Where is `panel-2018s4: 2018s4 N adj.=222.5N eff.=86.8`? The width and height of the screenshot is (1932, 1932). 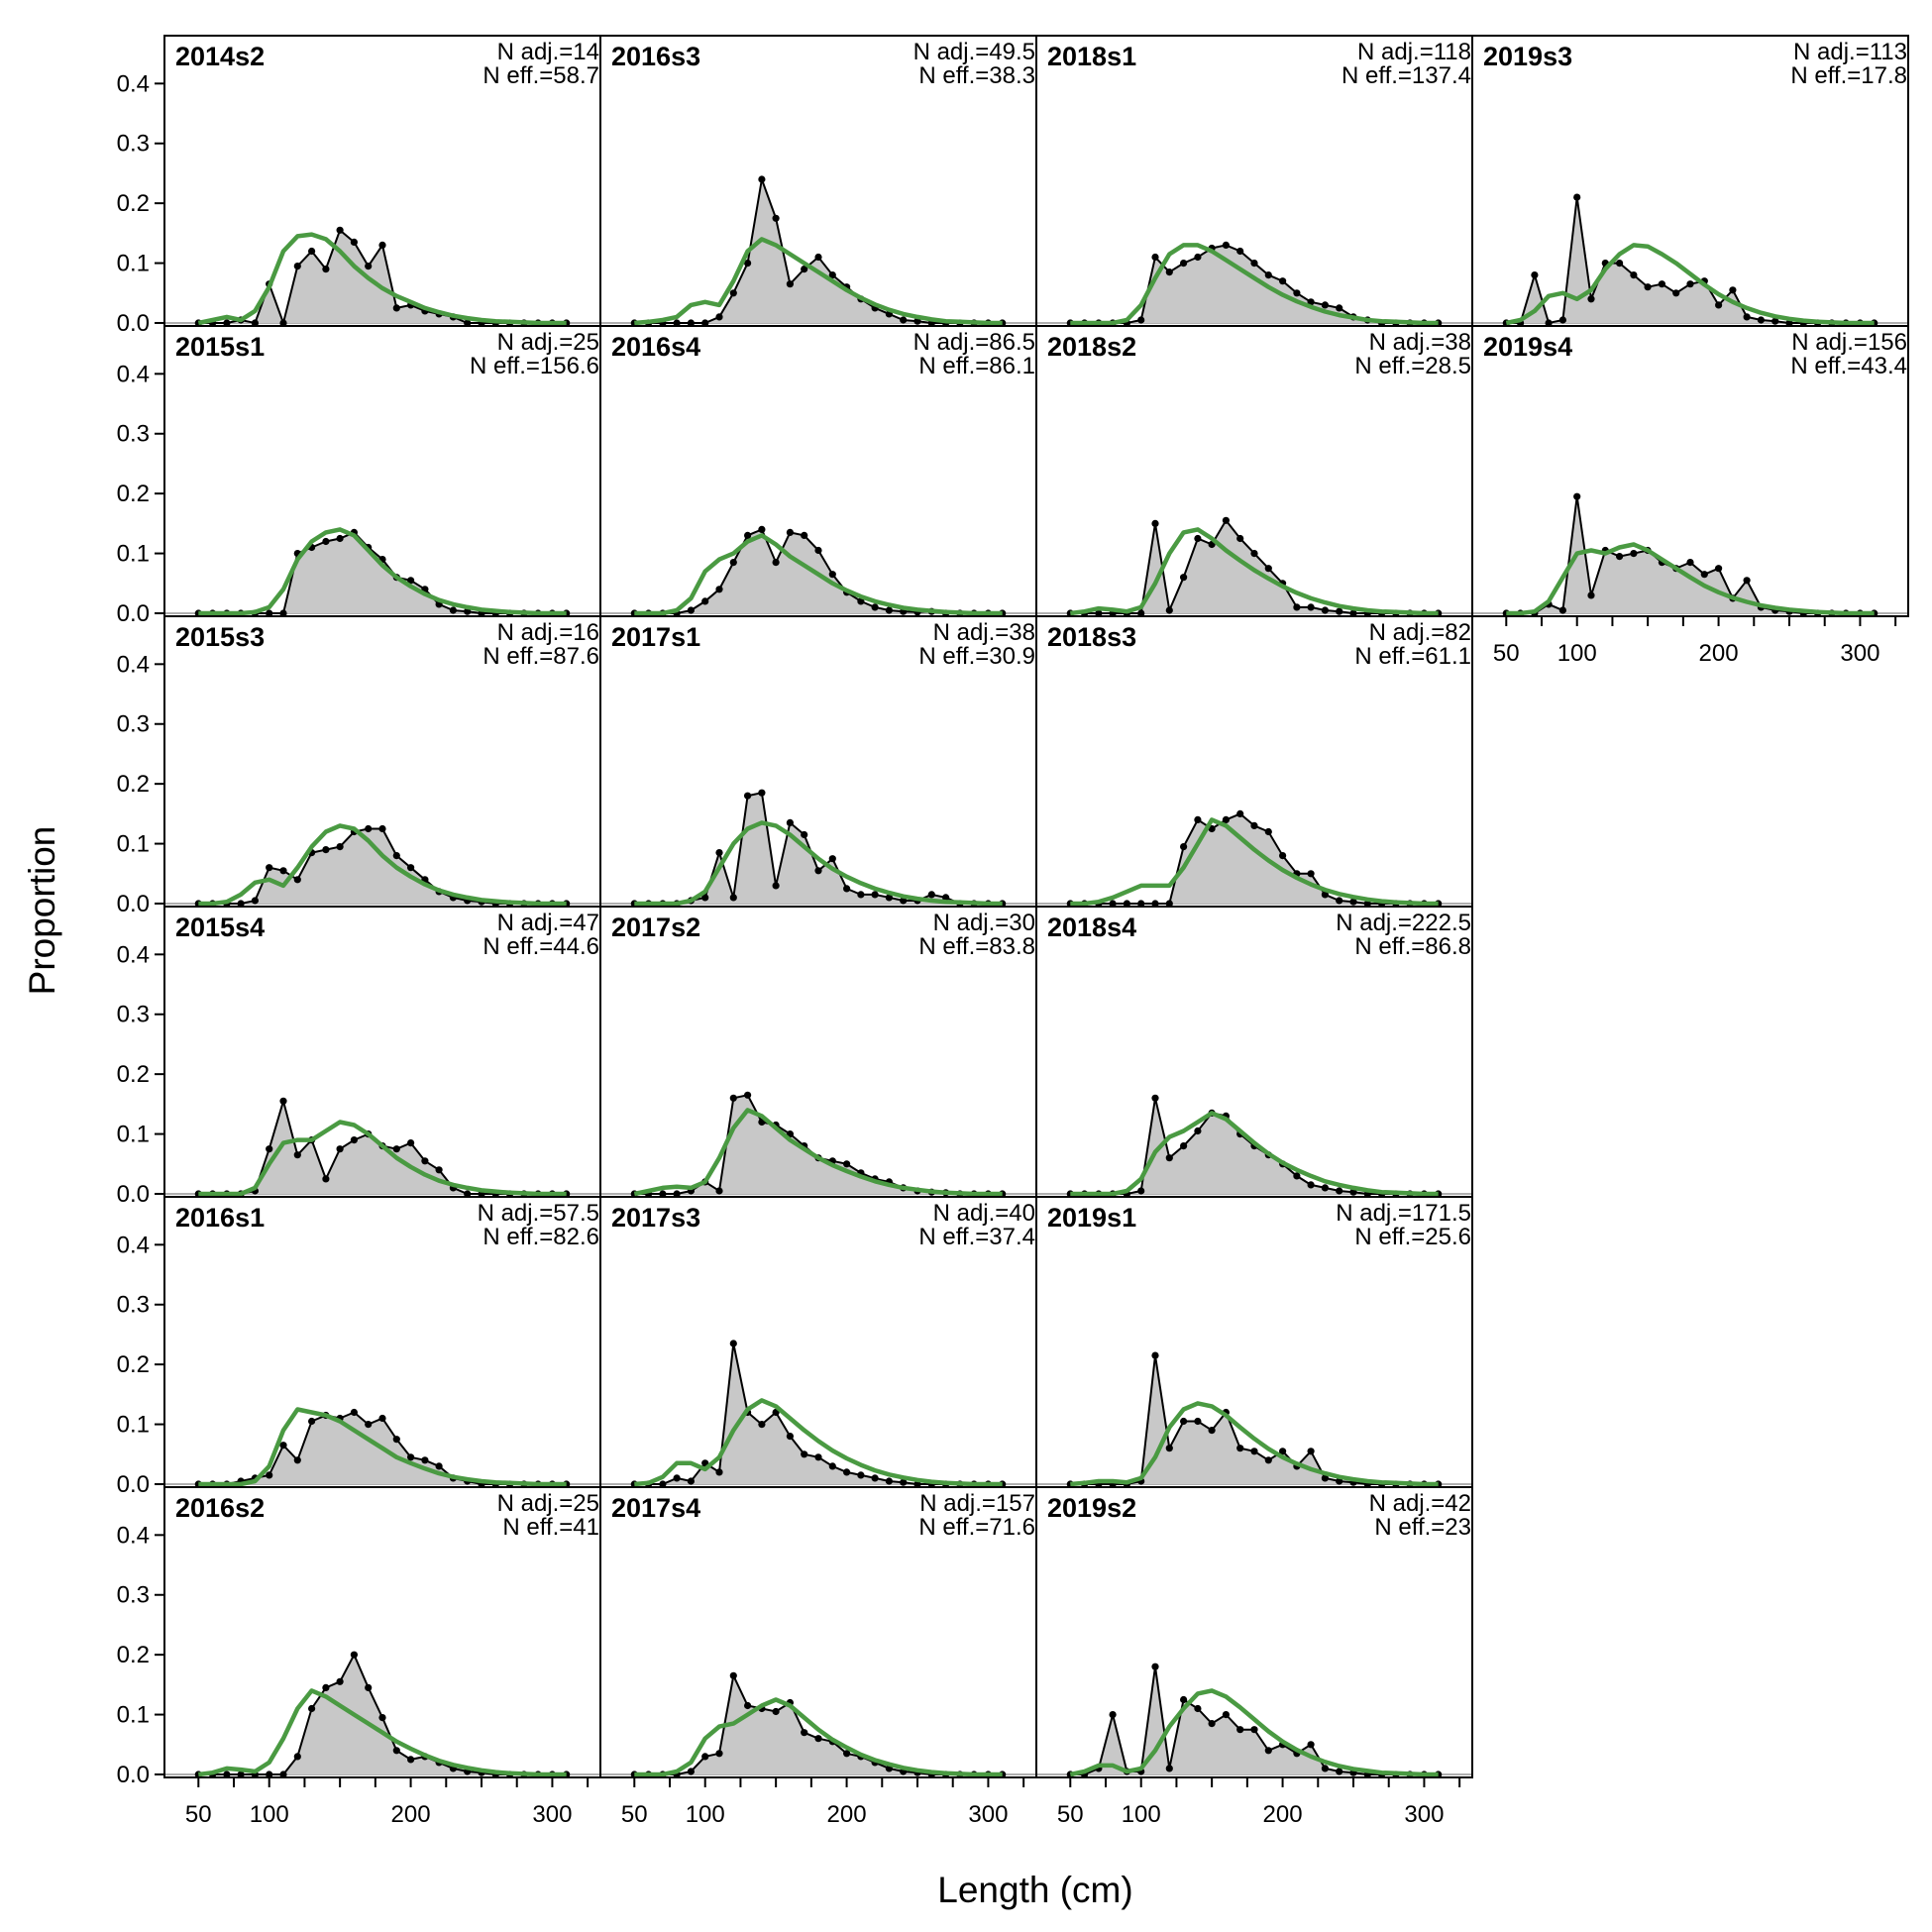 panel-2018s4: 2018s4 N adj.=222.5N eff.=86.8 is located at coordinates (1254, 1052).